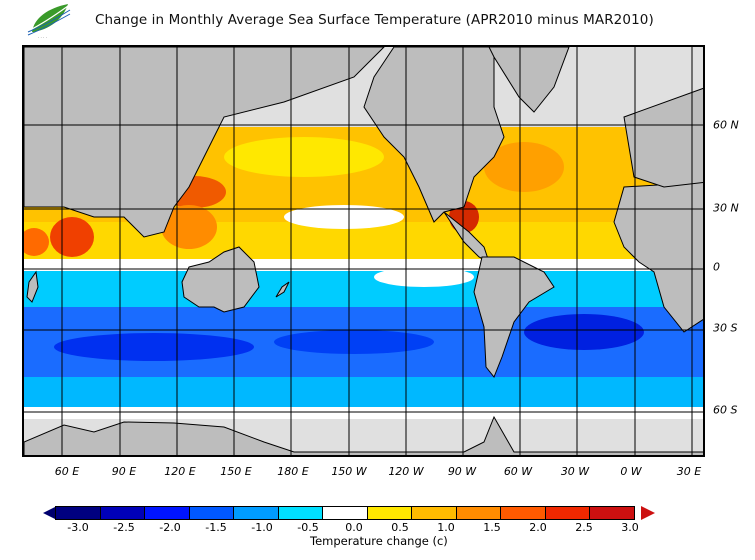 The height and width of the screenshot is (560, 755). Describe the element at coordinates (170, 527) in the screenshot. I see `colorbar-tick-label: -2.0` at that location.